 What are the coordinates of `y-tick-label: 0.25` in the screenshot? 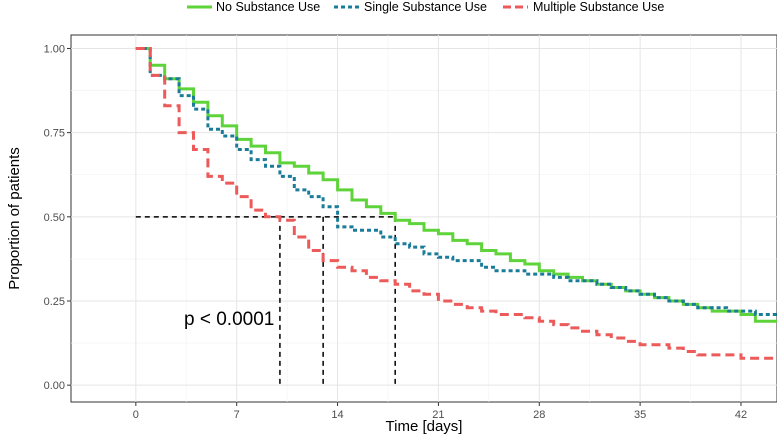 It's located at (54, 302).